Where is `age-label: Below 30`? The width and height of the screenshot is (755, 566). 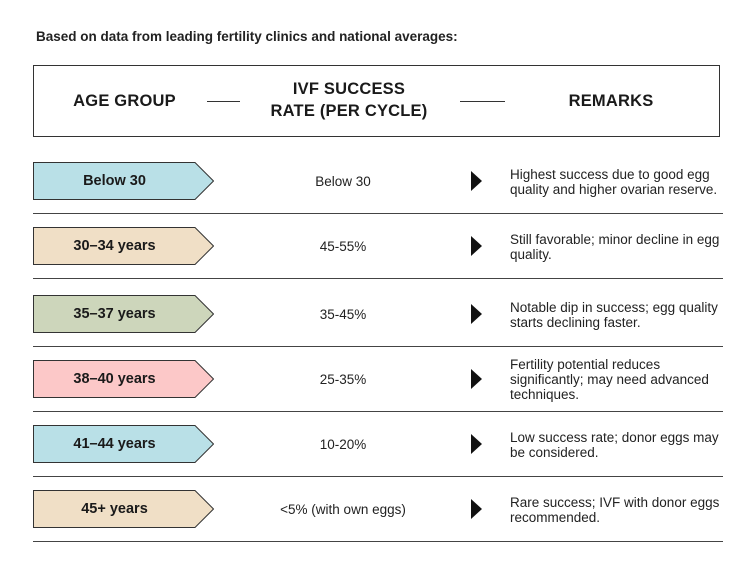 age-label: Below 30 is located at coordinates (114, 181).